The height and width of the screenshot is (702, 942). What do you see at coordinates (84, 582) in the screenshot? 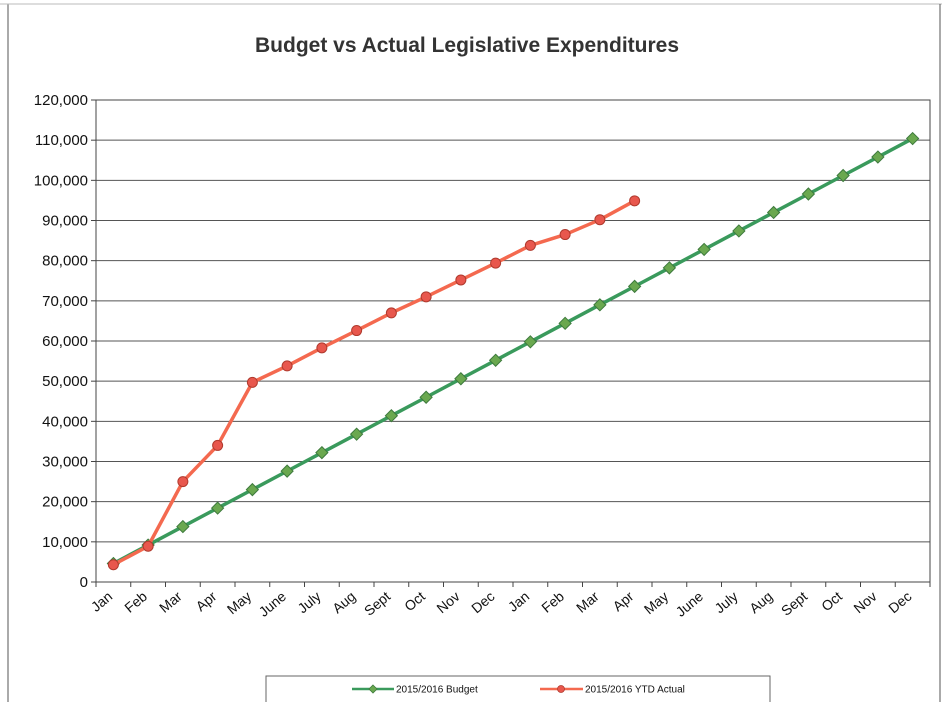
I see `y-tick-label: 0` at bounding box center [84, 582].